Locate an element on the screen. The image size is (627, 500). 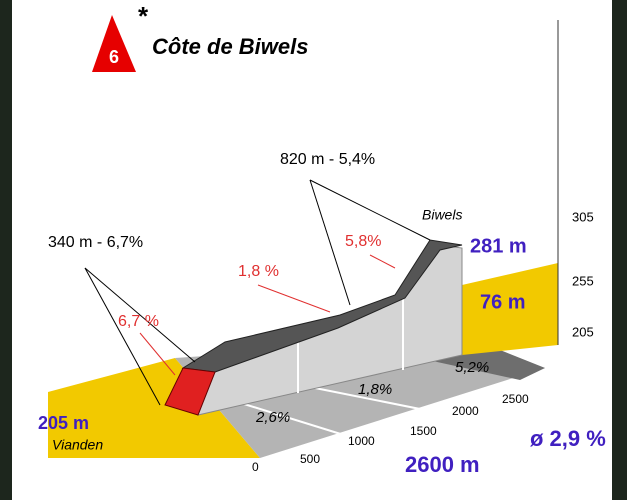
altitude-label: 305 is located at coordinates (583, 216).